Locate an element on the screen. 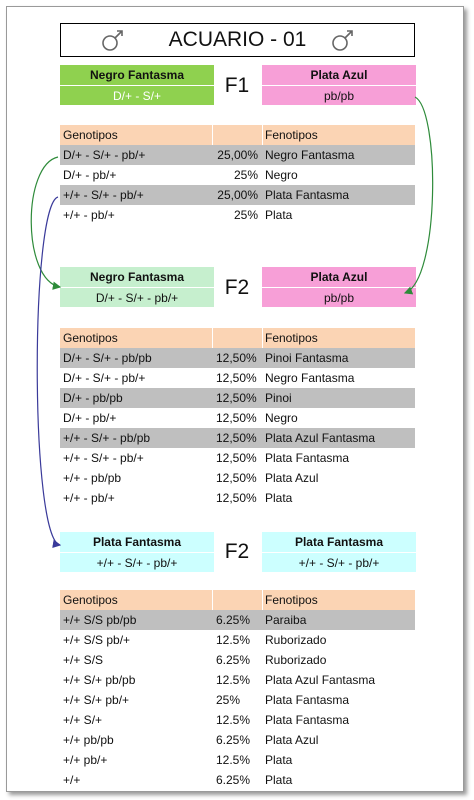 Image resolution: width=474 pixels, height=800 pixels. table-row: +/+ S/+ 12.5% Plata Fantasma is located at coordinates (237, 720).